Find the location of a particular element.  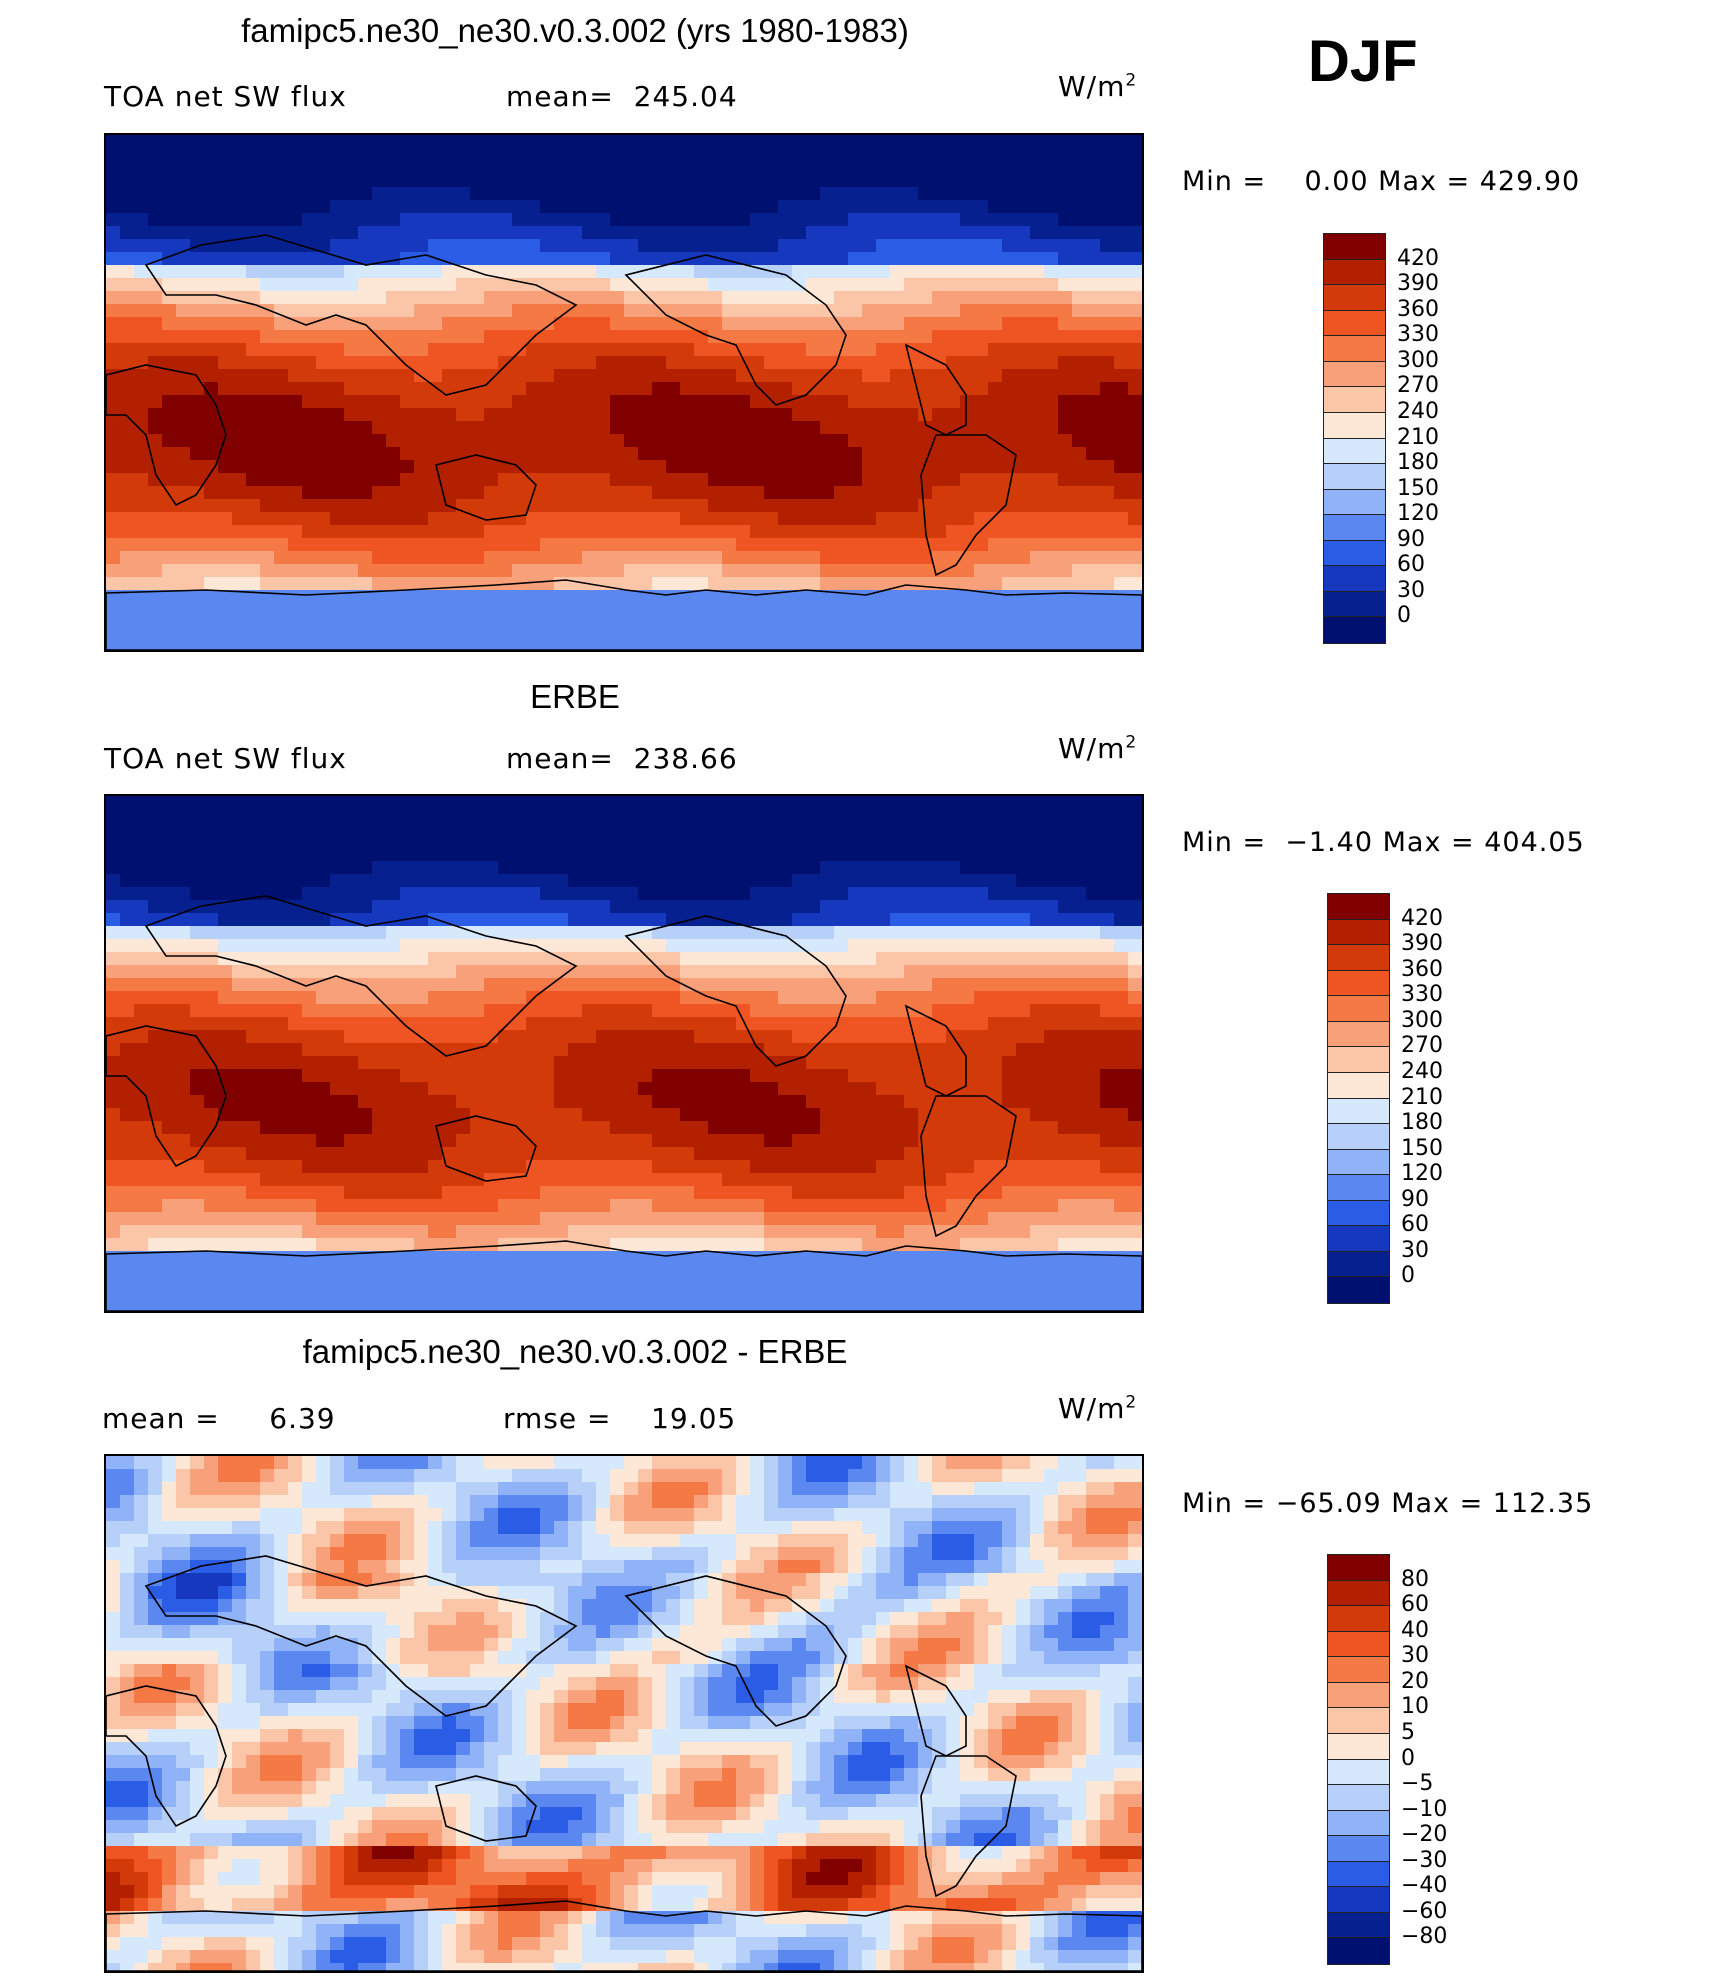

colorbar-tick-label: 270 is located at coordinates (1422, 1046).